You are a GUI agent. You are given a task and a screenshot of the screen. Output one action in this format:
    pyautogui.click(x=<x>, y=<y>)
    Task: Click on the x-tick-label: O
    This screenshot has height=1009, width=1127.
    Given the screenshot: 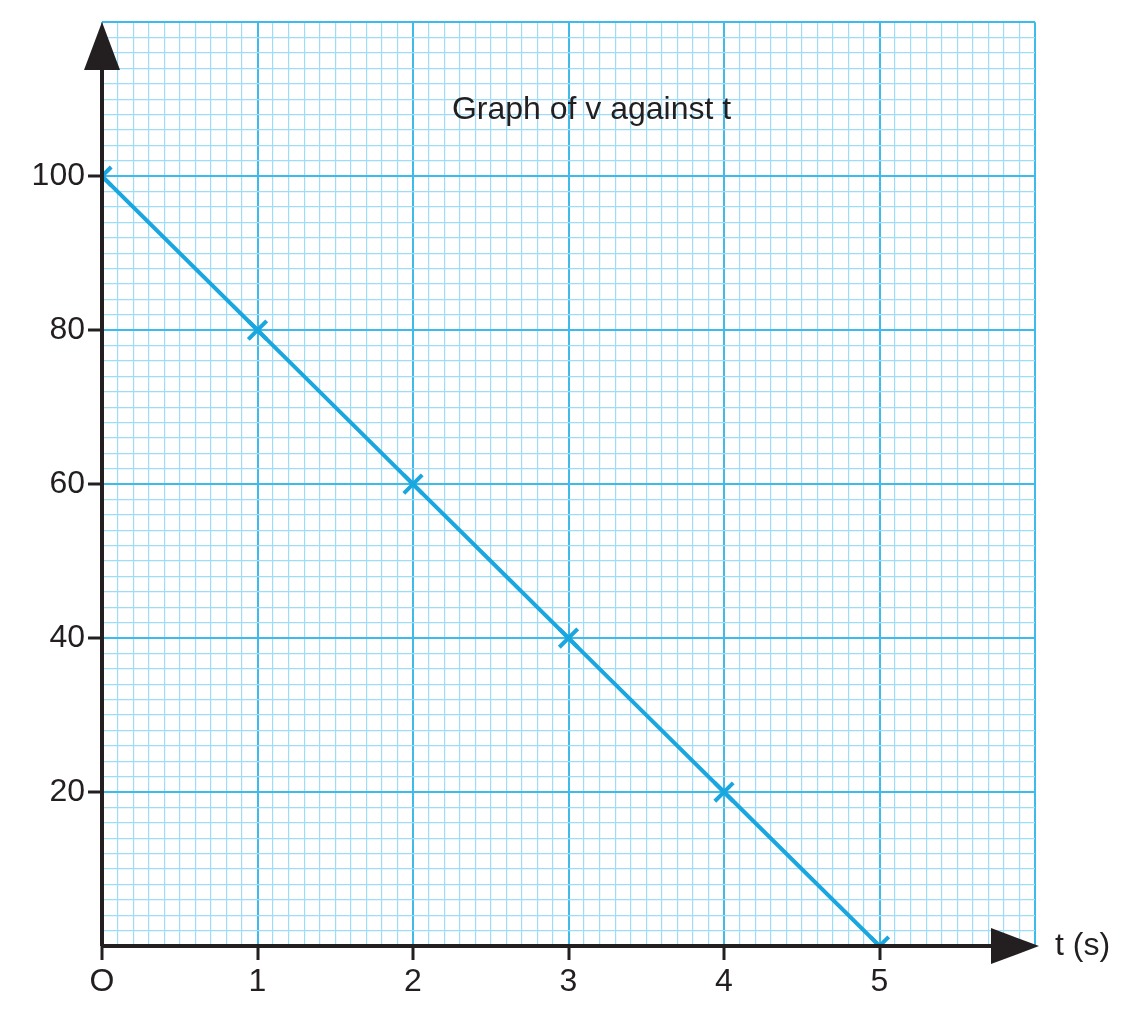 What is the action you would take?
    pyautogui.click(x=102, y=980)
    